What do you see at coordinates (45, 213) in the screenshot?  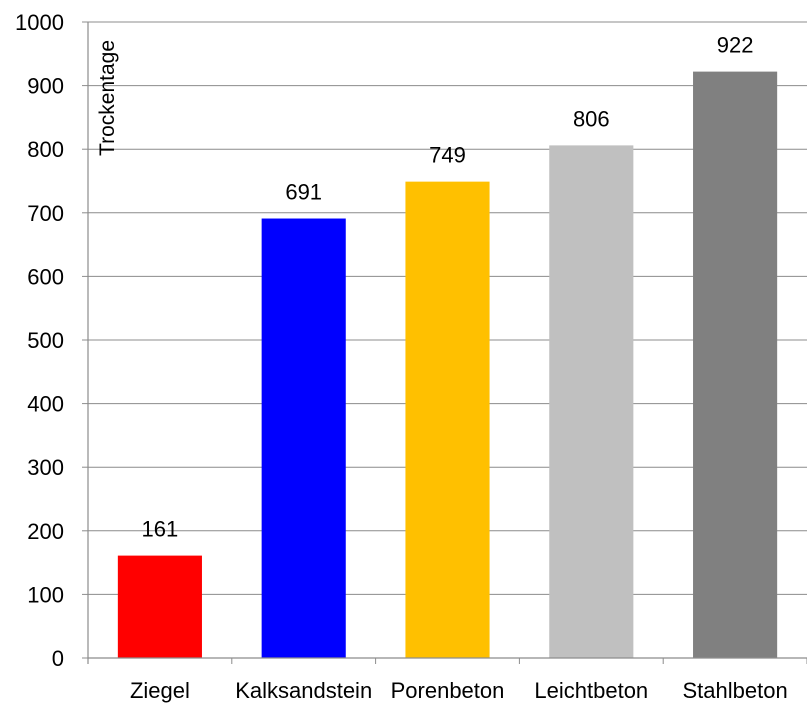 I see `y-tick-label-700: 700` at bounding box center [45, 213].